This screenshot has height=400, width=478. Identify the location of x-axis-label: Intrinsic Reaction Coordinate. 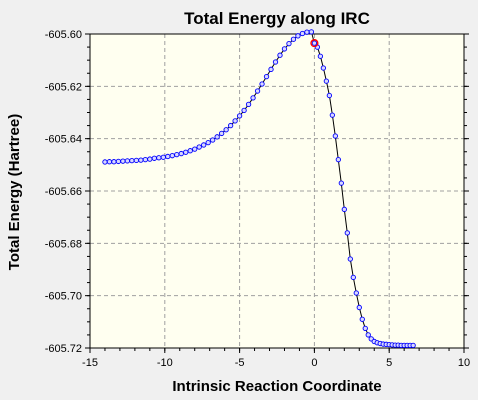
(276, 386).